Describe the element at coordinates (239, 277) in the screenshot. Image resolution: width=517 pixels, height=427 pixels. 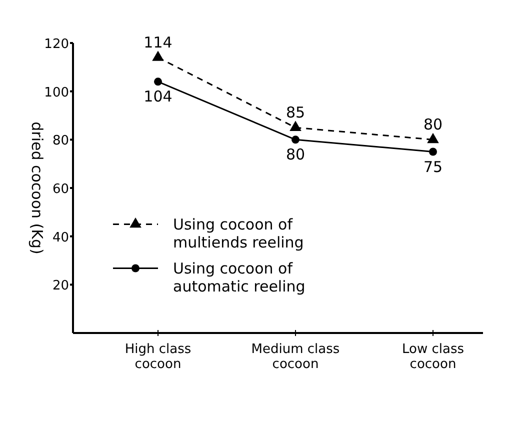
I see `legend-label: Using cocoon of automatic reeling` at that location.